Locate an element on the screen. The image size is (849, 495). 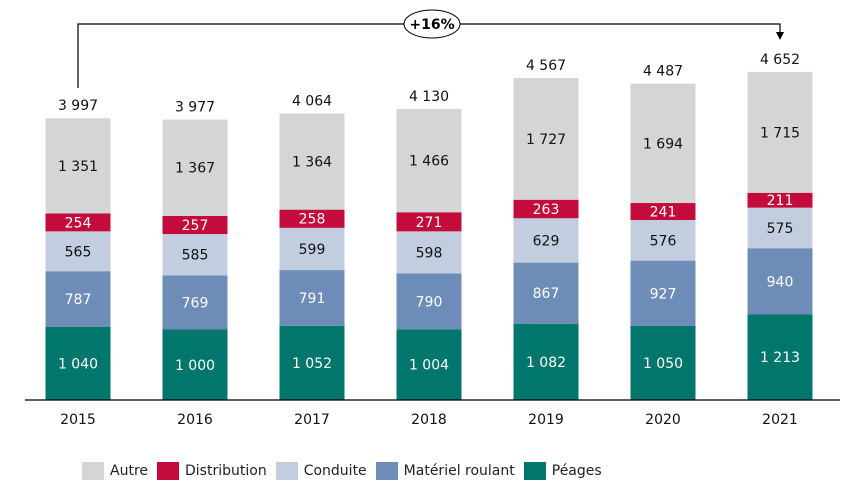
growth-badge is located at coordinates (432, 24).